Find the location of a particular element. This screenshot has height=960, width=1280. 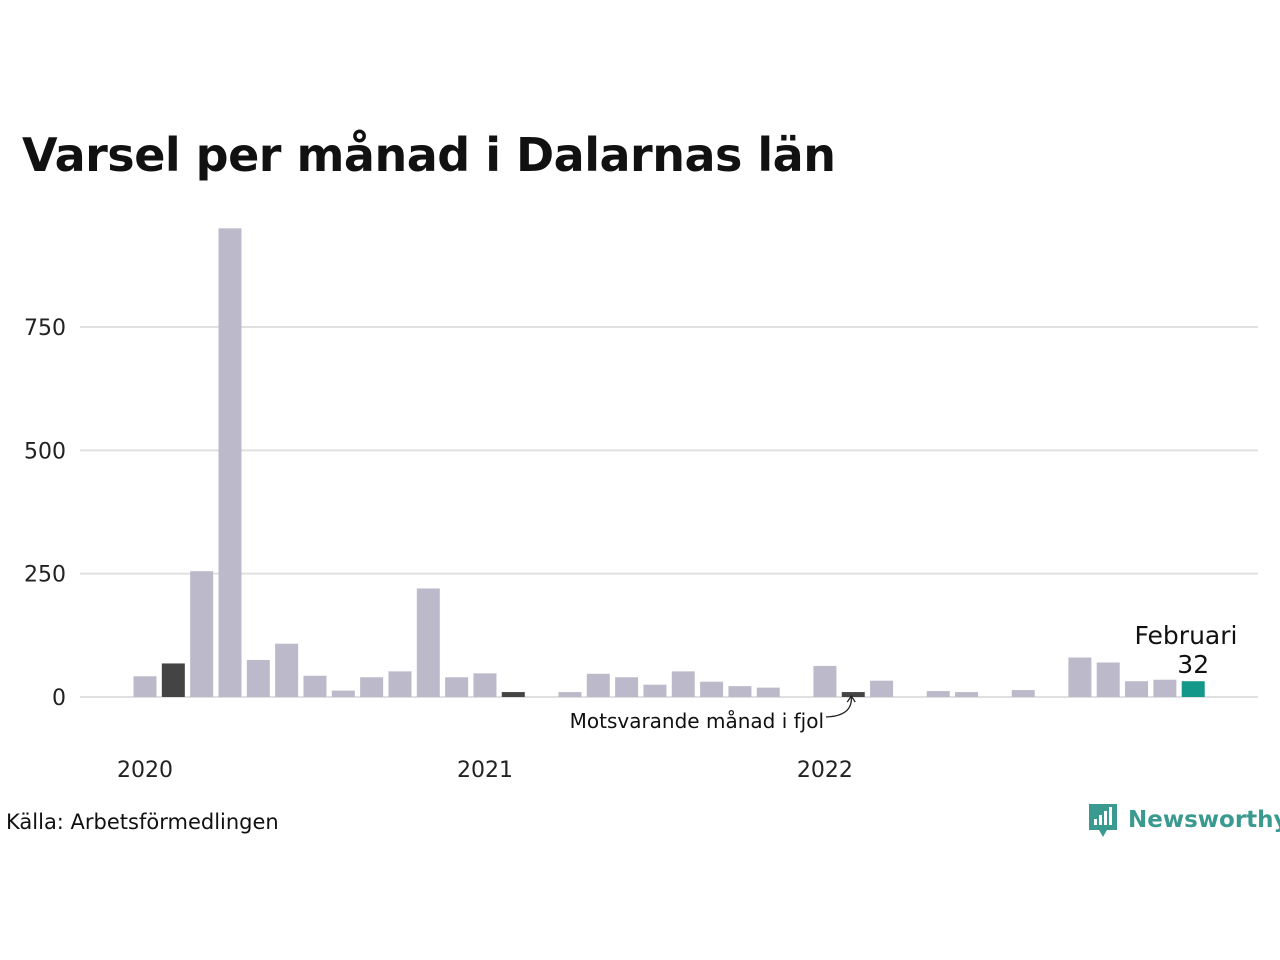

y-tick-label: 250 is located at coordinates (45, 575).